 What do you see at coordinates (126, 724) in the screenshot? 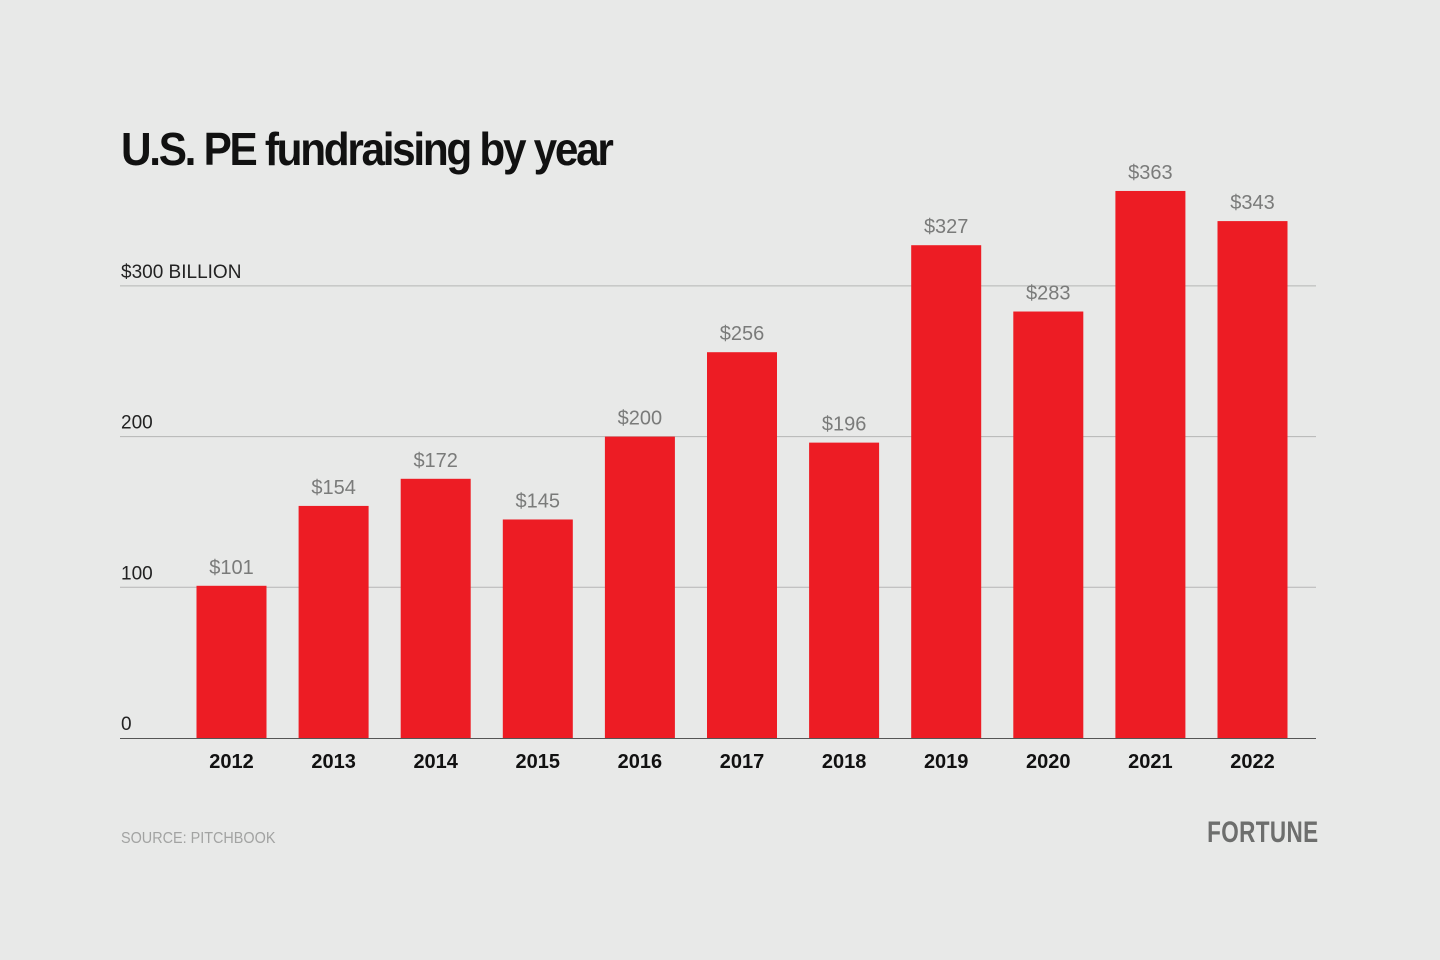
I see `y-tick-label: 0` at bounding box center [126, 724].